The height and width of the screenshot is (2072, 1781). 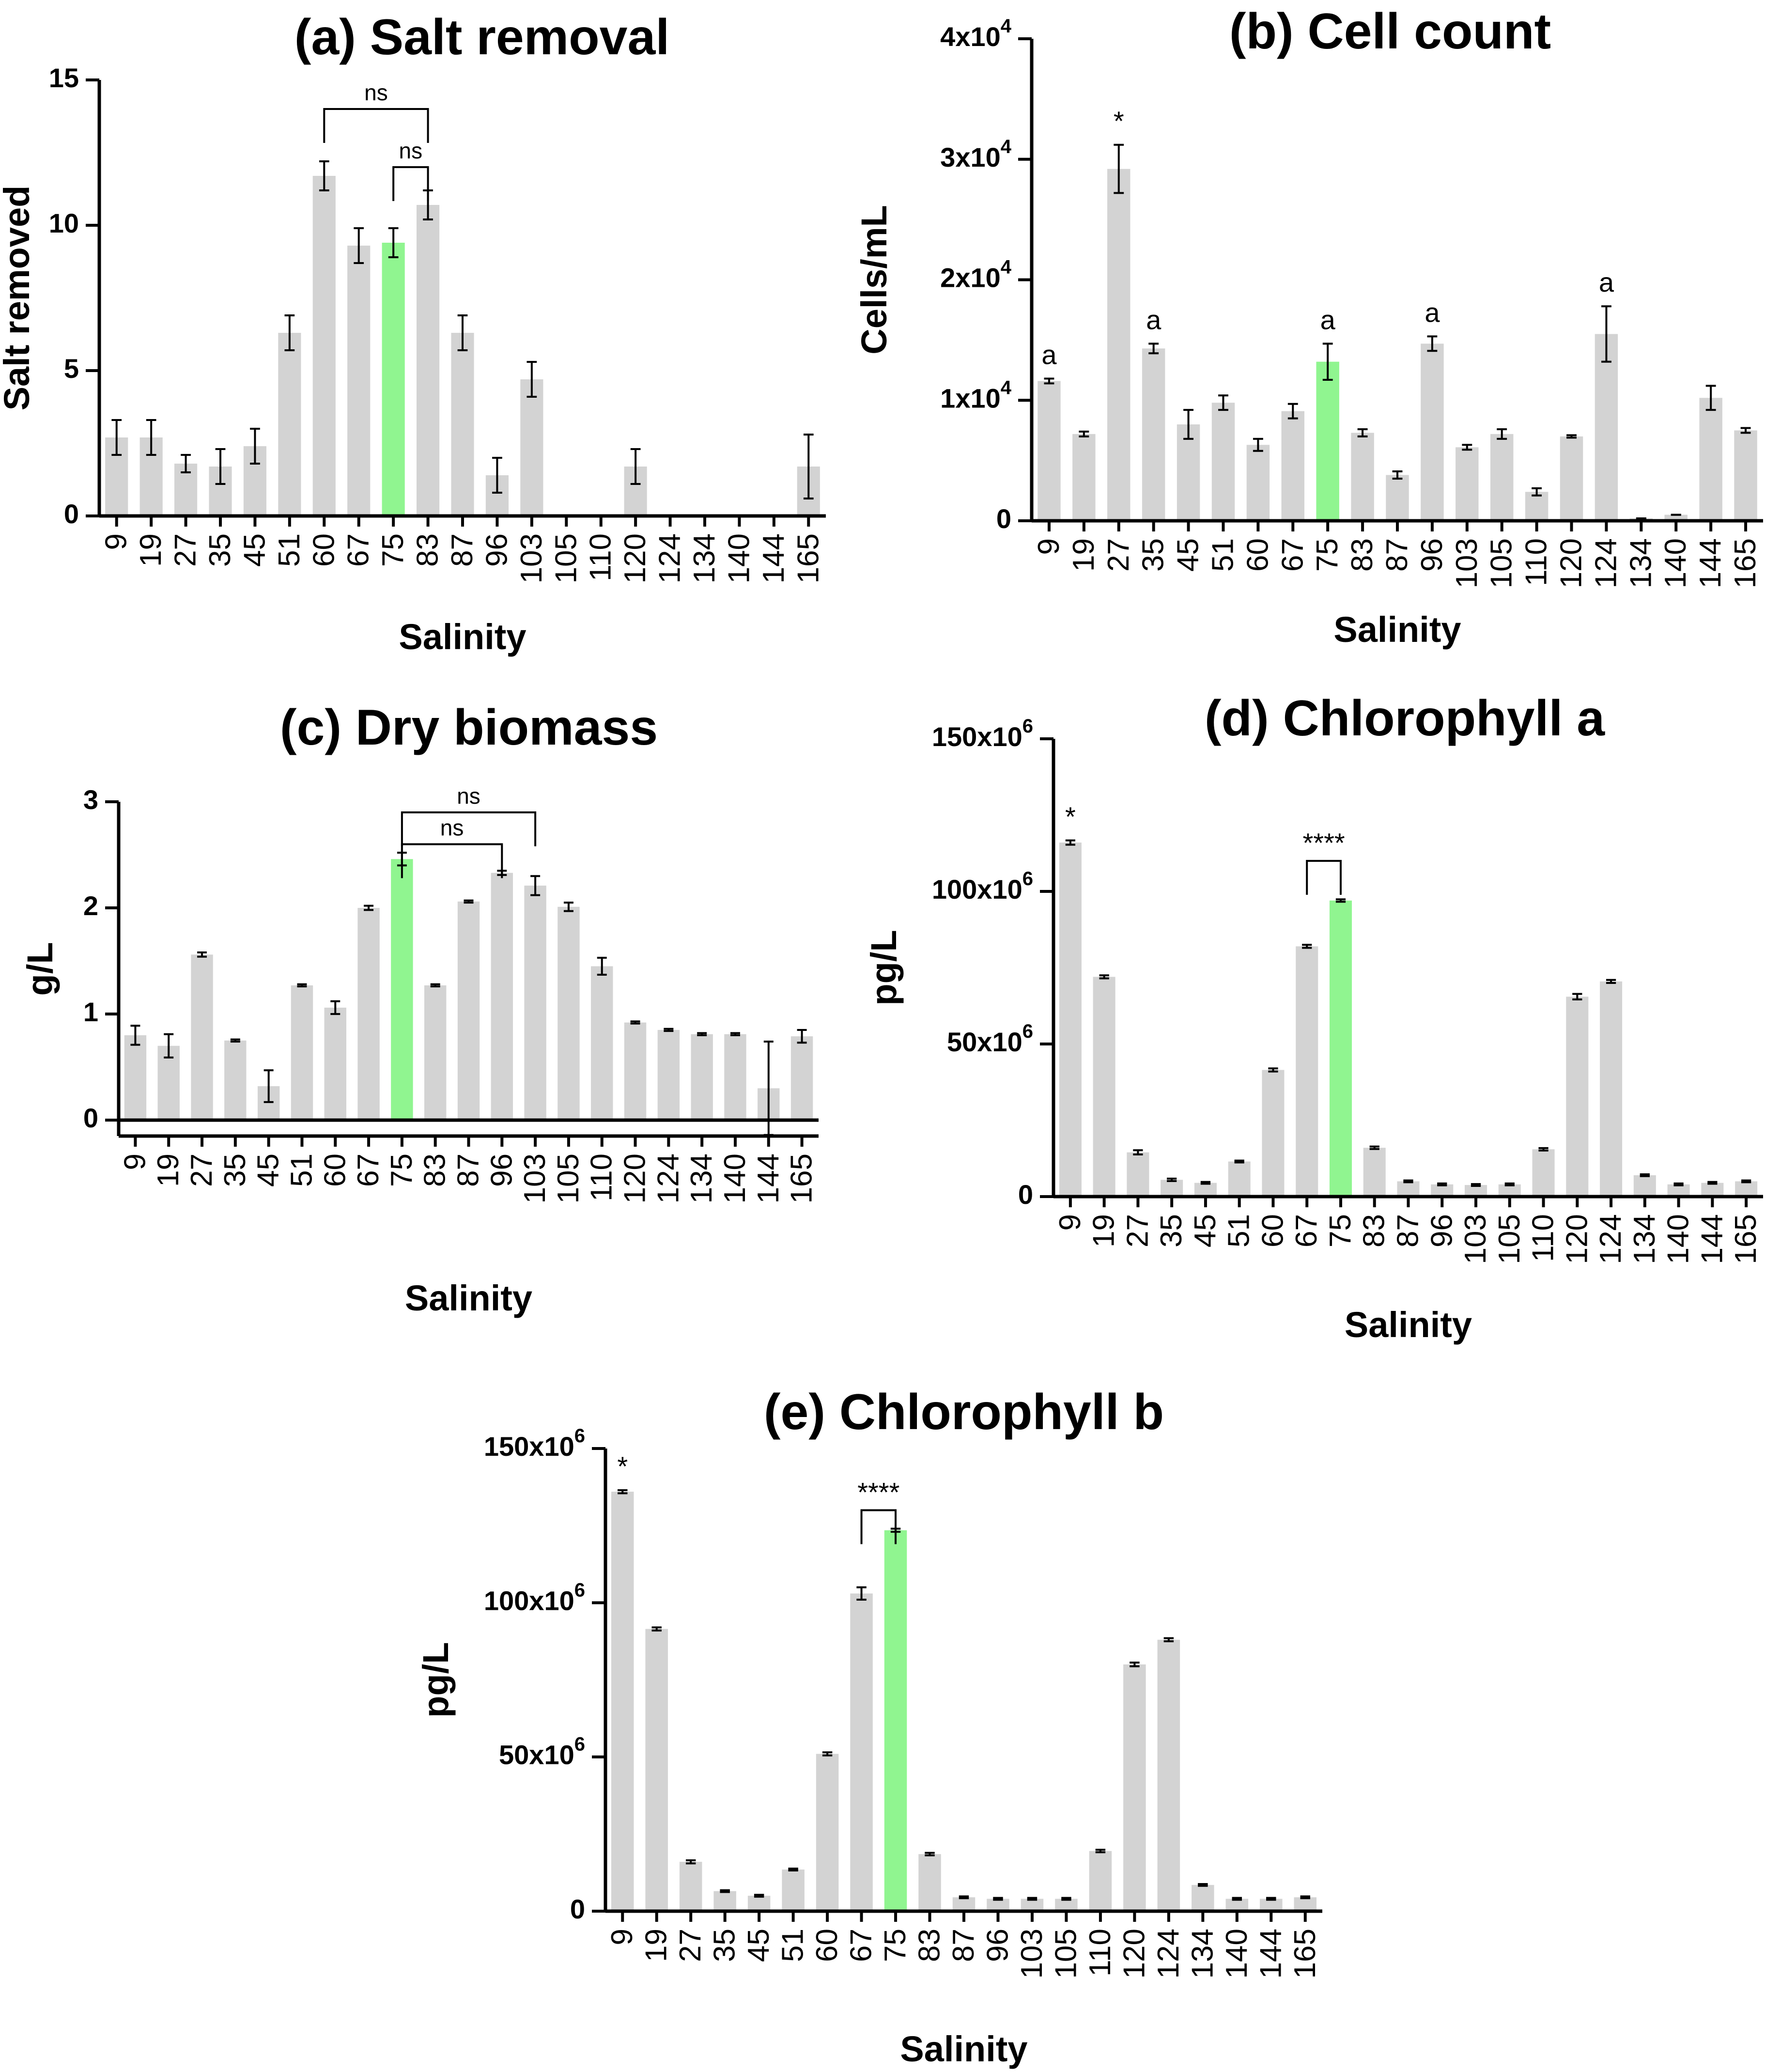 I want to click on x-tick-label: 105, so click(x=568, y=1178).